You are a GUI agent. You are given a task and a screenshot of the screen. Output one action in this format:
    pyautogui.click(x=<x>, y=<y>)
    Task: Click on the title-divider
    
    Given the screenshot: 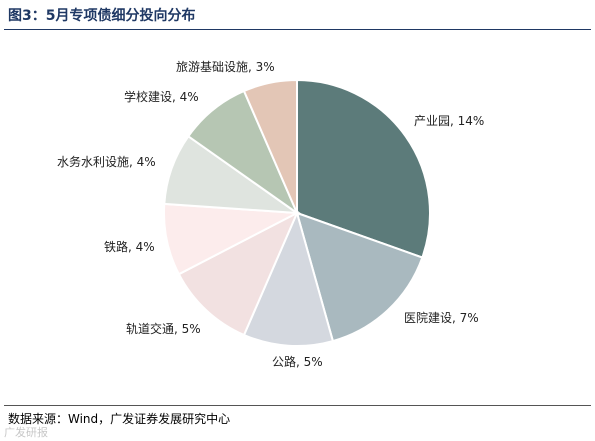 What is the action you would take?
    pyautogui.click(x=297, y=29)
    